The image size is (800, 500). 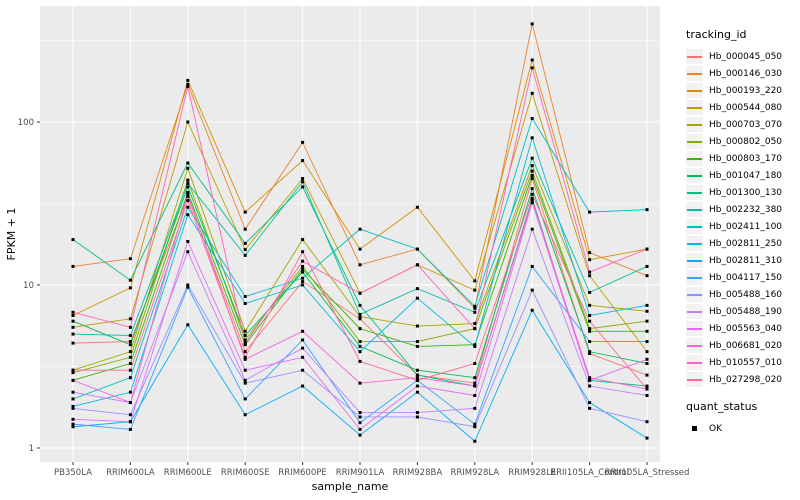 I want to click on quant-status-legend: quant_status OK, so click(x=742, y=418).